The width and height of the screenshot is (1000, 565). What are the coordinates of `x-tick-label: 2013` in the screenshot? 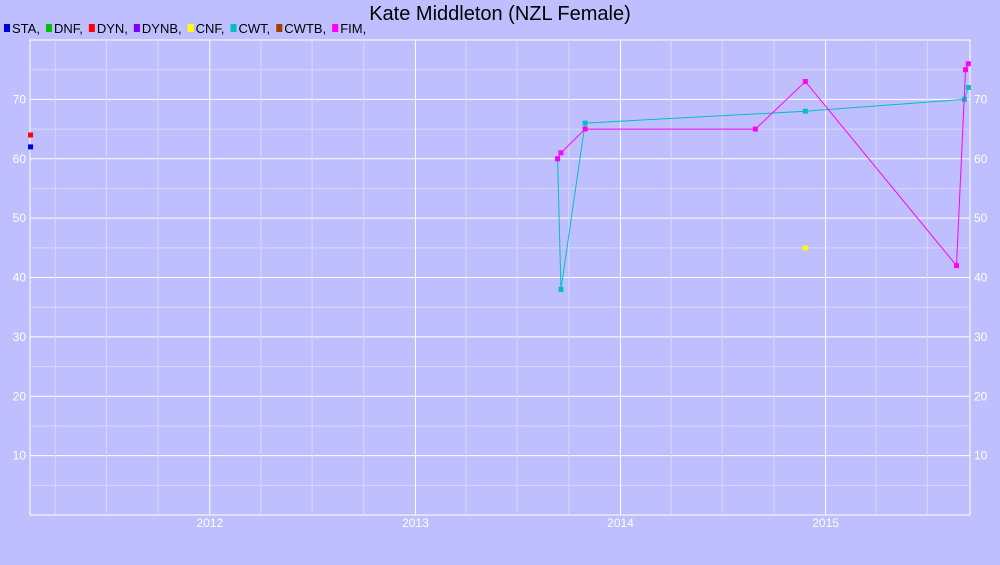 It's located at (415, 523).